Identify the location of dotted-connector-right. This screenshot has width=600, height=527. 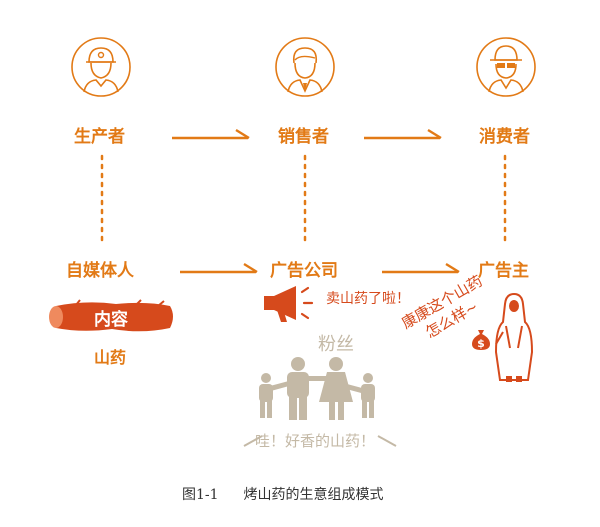
(505, 201).